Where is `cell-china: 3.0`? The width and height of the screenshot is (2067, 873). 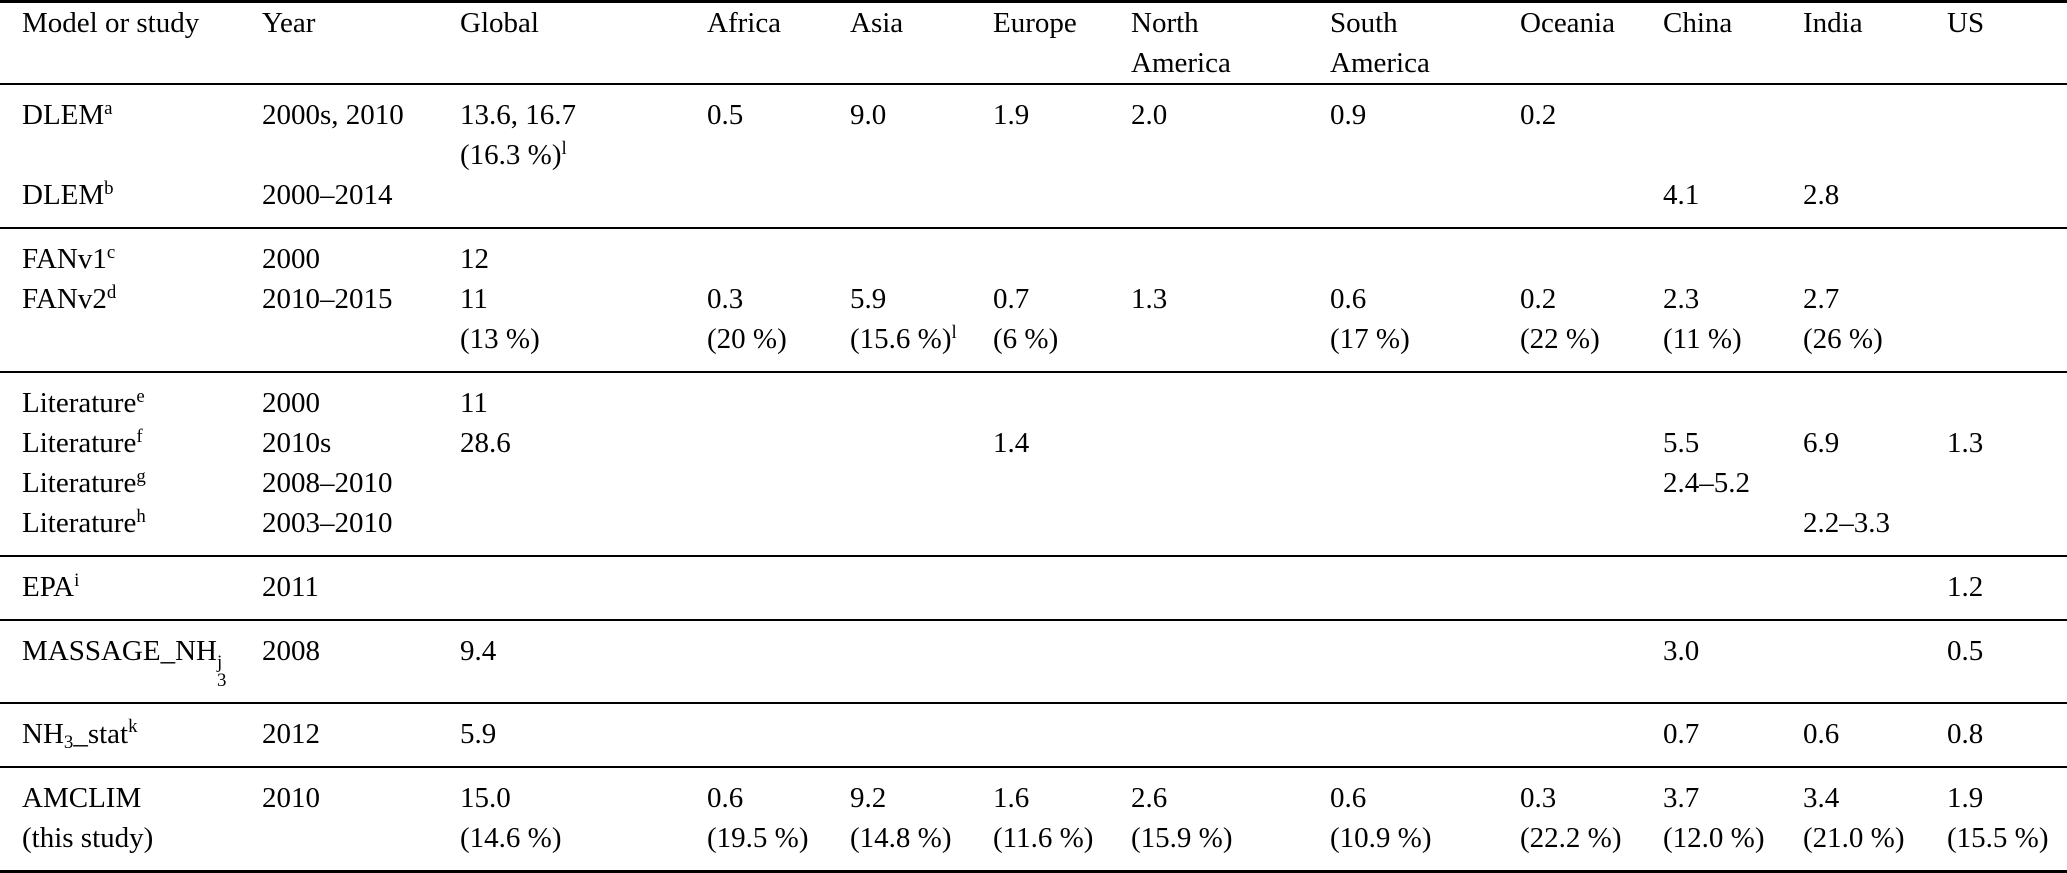 cell-china: 3.0 is located at coordinates (1733, 661).